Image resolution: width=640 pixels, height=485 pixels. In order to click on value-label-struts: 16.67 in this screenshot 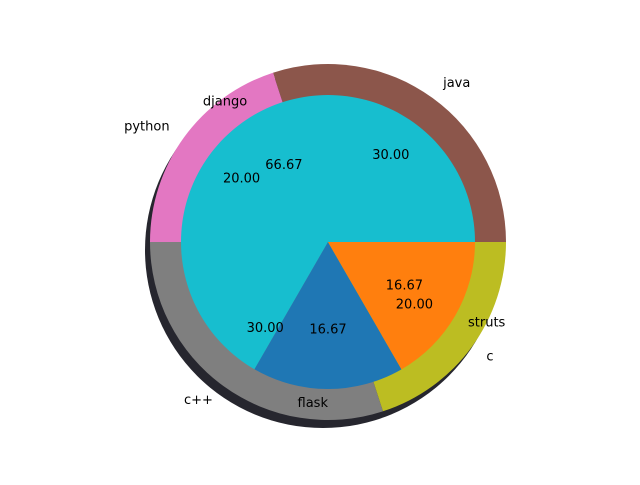, I will do `click(404, 286)`.